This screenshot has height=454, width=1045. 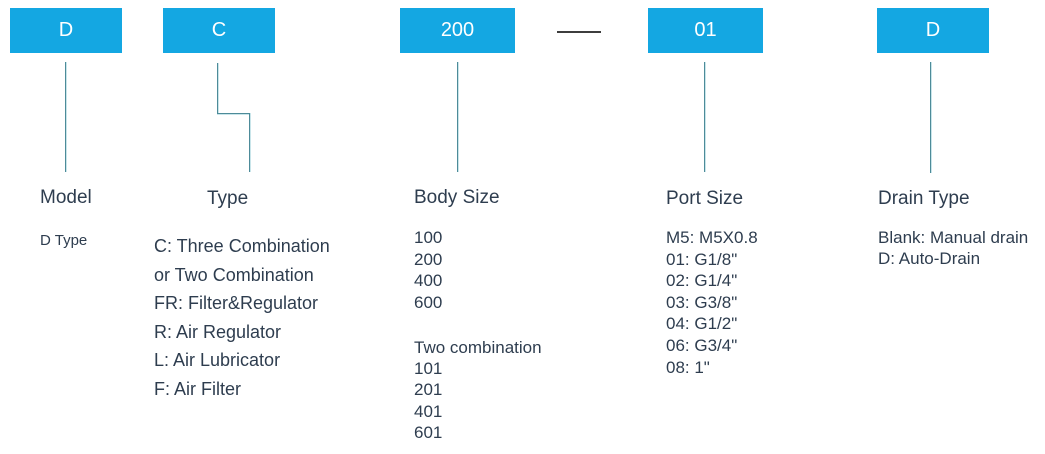 What do you see at coordinates (688, 367) in the screenshot?
I see `port-size-option: 08: 1"` at bounding box center [688, 367].